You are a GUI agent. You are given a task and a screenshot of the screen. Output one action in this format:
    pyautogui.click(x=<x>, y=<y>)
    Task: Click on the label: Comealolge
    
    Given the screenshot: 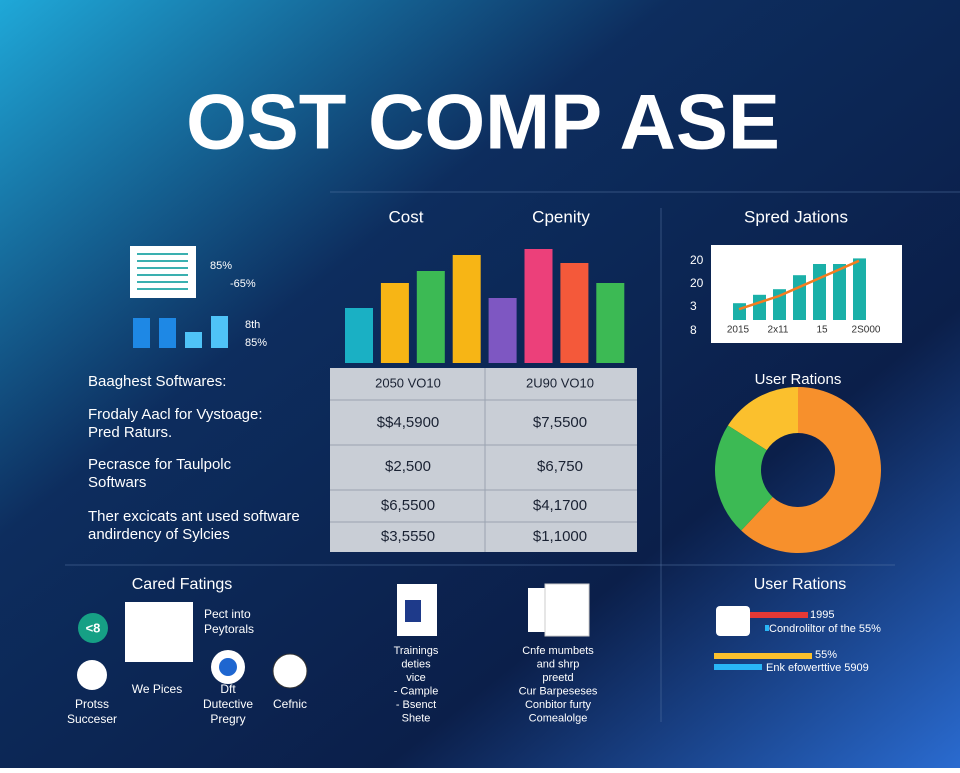 What is the action you would take?
    pyautogui.click(x=558, y=718)
    